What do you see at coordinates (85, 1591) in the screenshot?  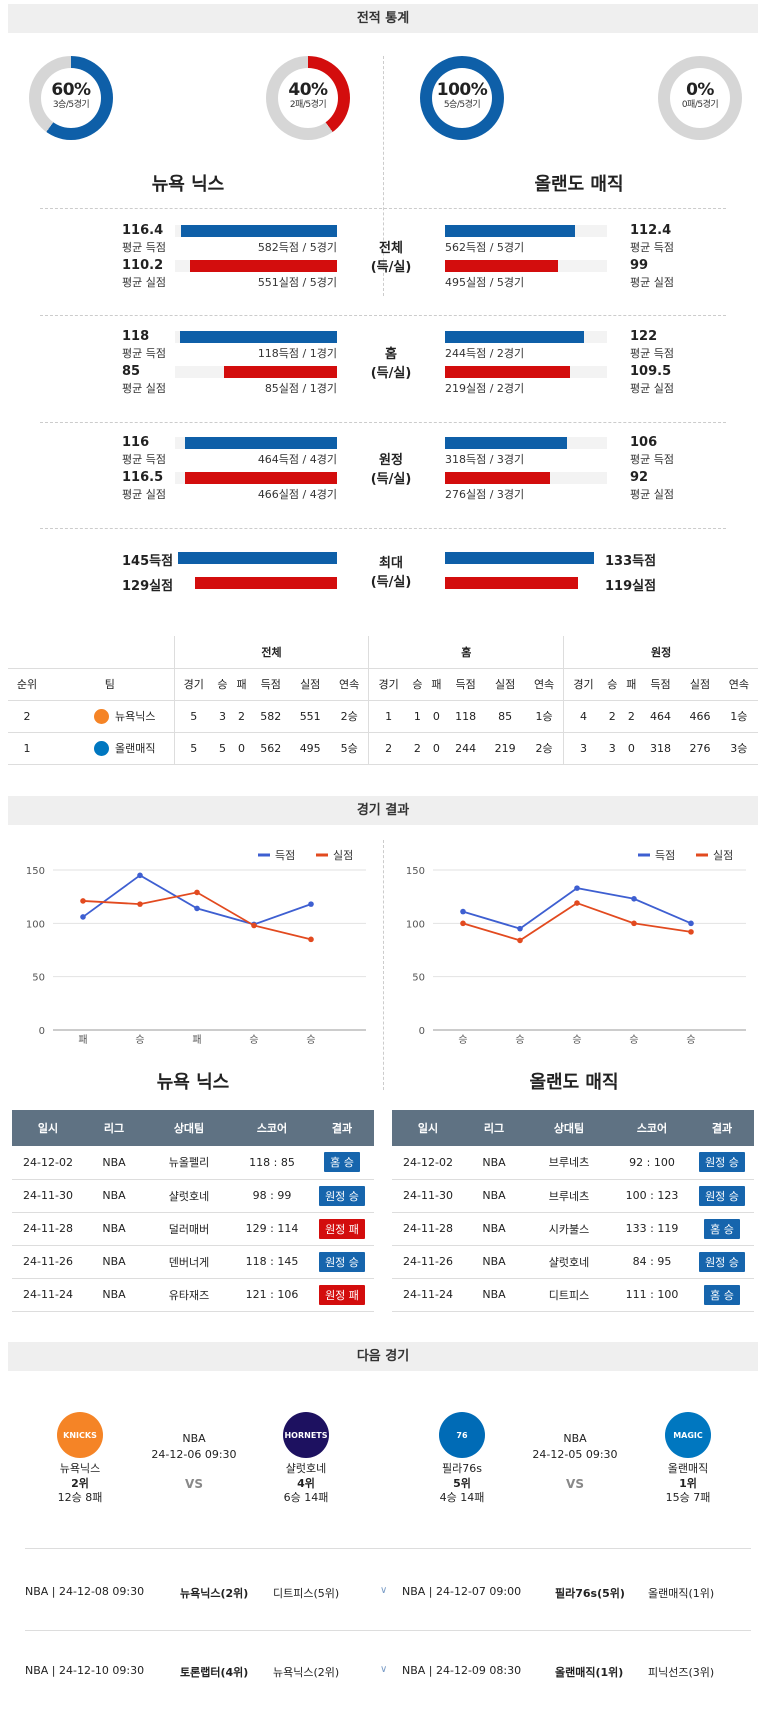 I see `upcoming-left-info: NBA | 24-12-08 09:30` at bounding box center [85, 1591].